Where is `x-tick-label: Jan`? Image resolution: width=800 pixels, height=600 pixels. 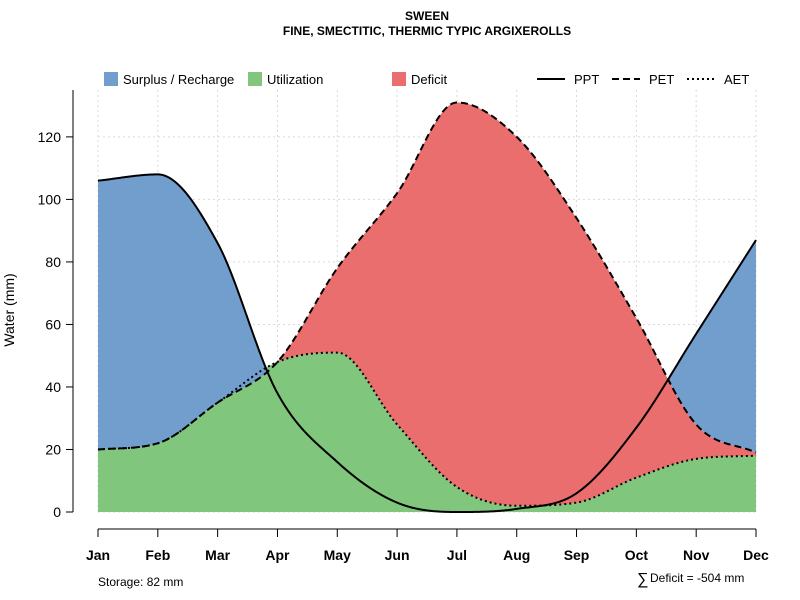 x-tick-label: Jan is located at coordinates (98, 555).